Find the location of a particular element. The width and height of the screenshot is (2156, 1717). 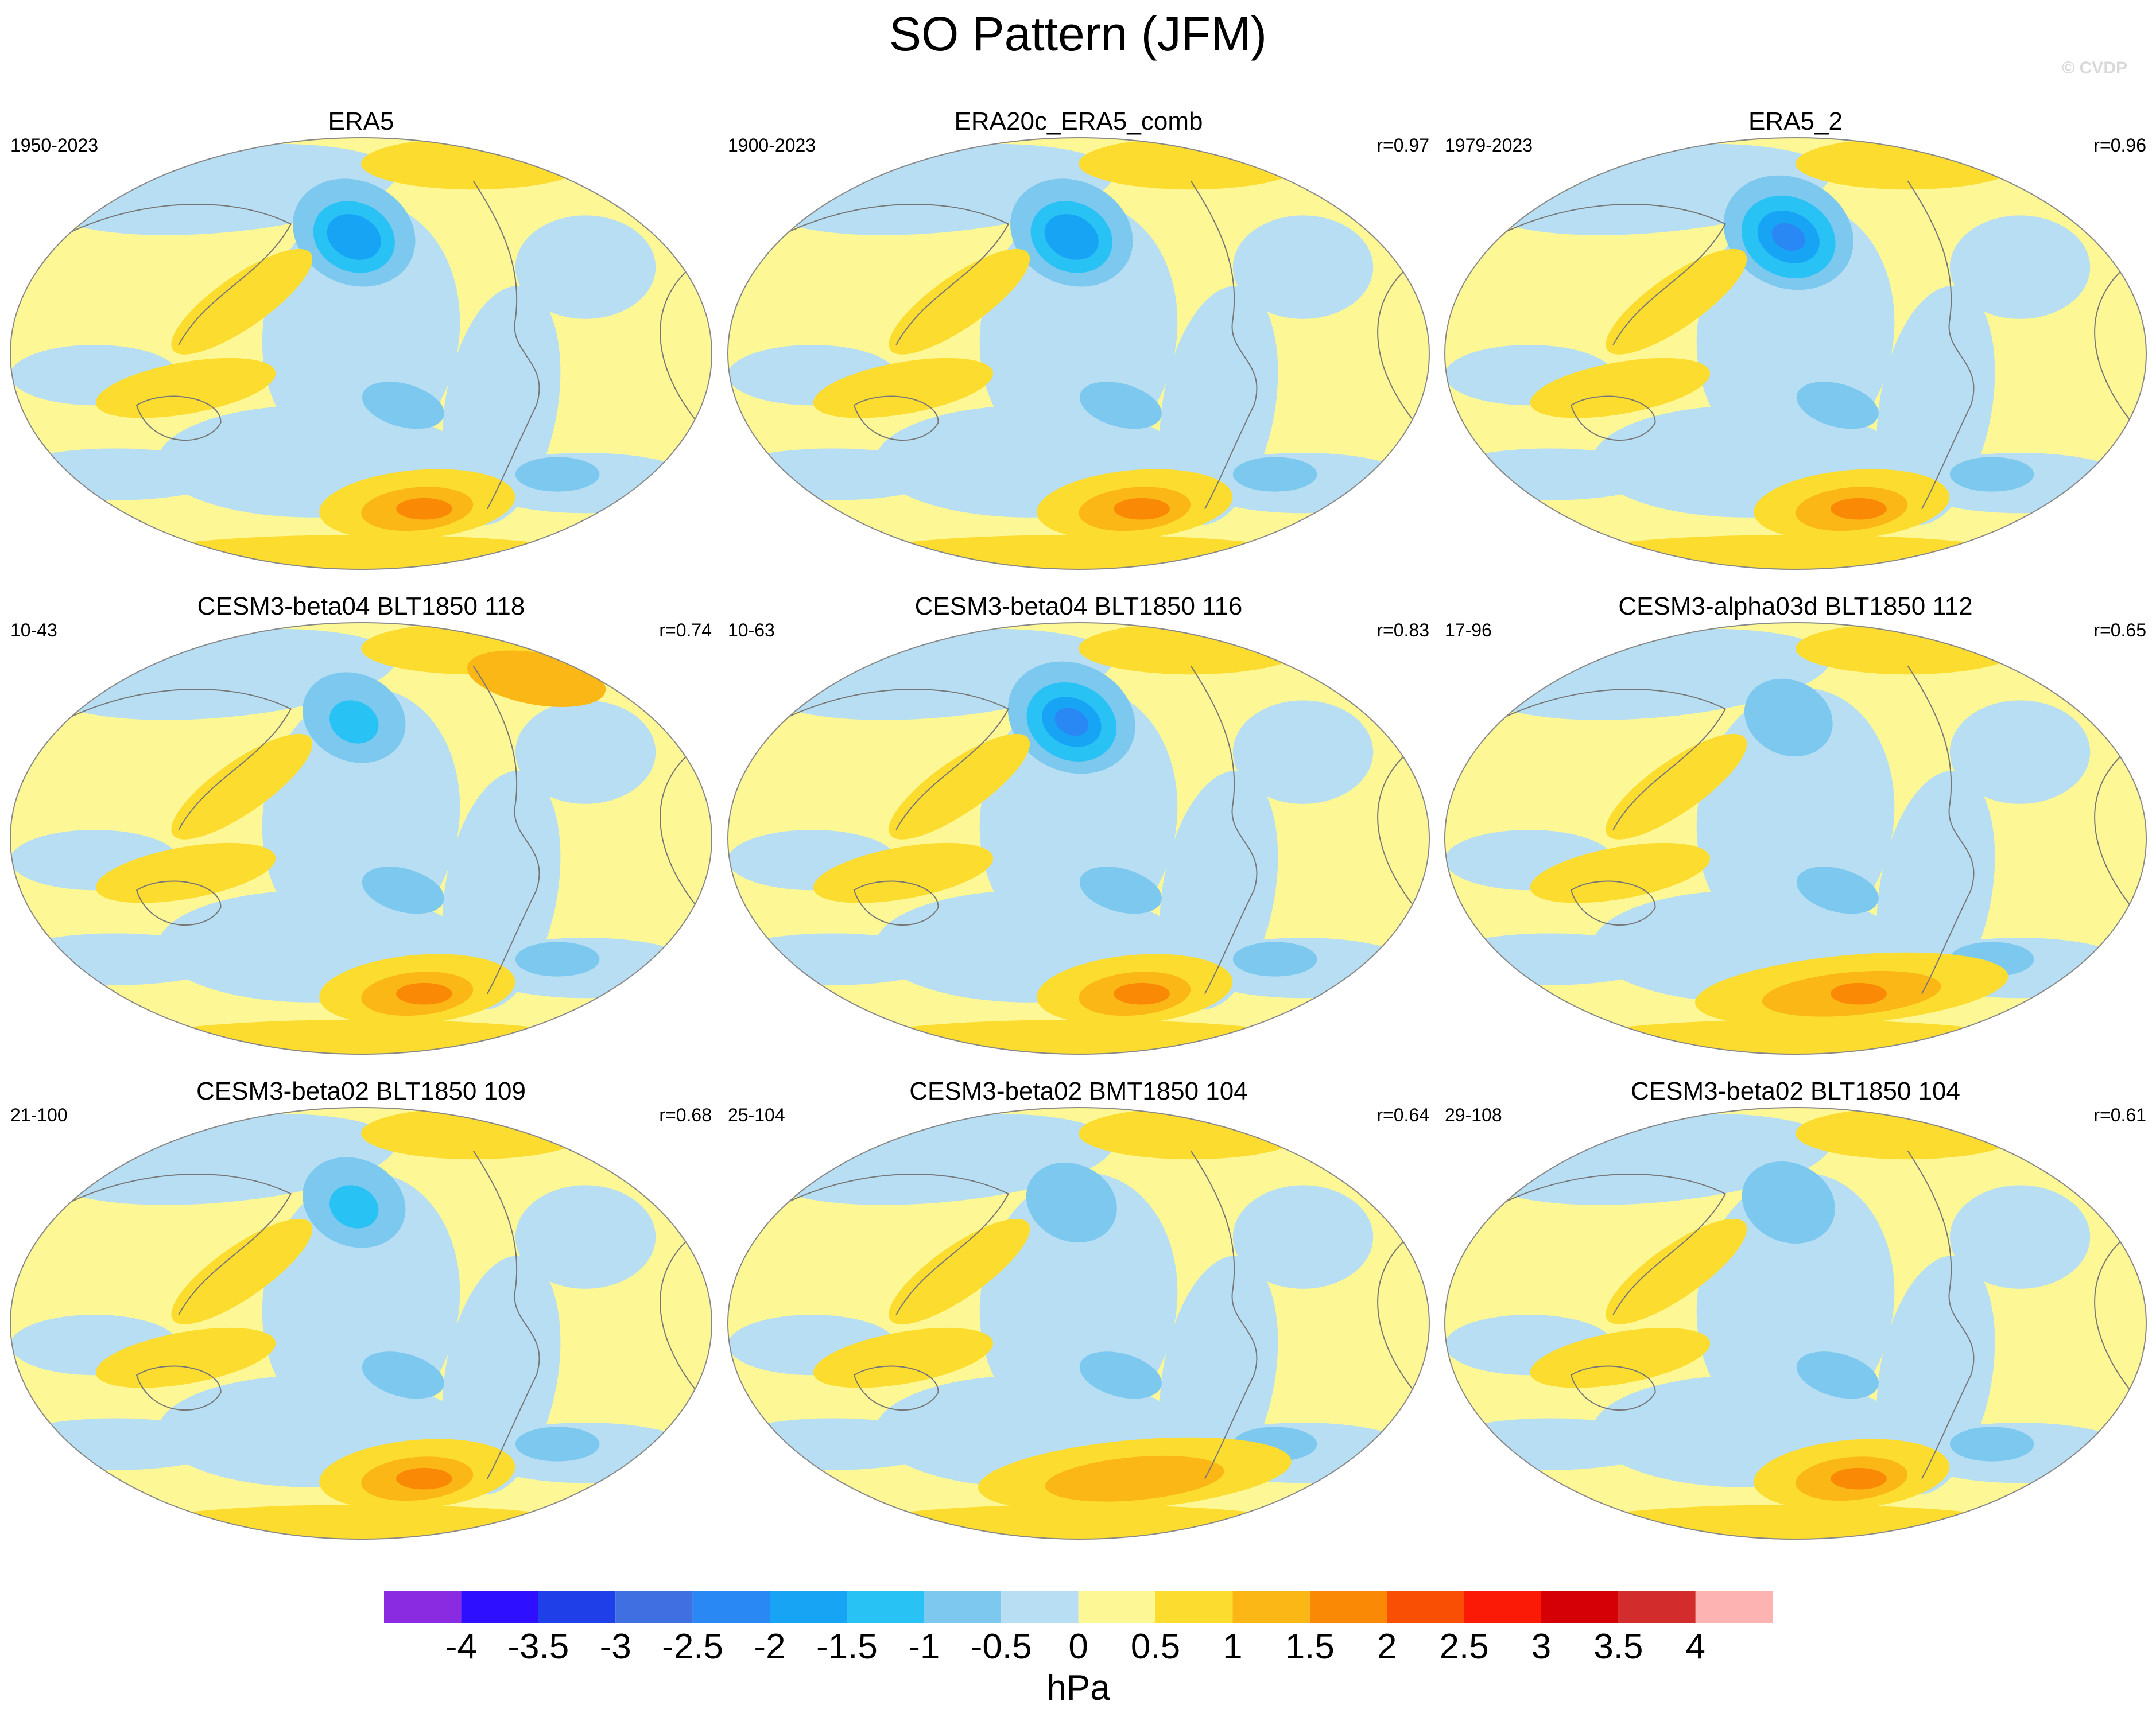

panel-title: CESM3-beta04 BLT1850 116 is located at coordinates (1079, 606).